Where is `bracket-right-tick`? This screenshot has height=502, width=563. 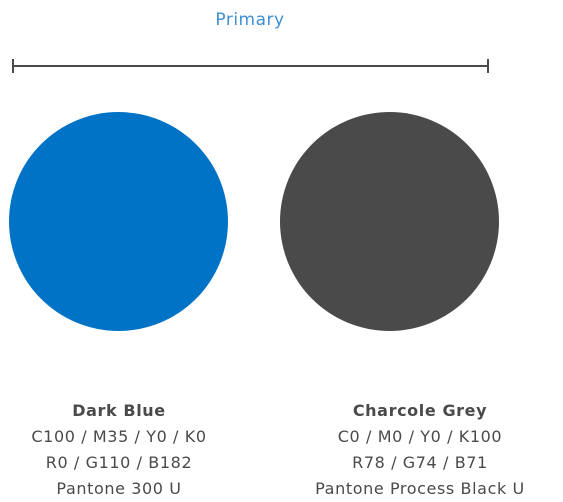
bracket-right-tick is located at coordinates (488, 66).